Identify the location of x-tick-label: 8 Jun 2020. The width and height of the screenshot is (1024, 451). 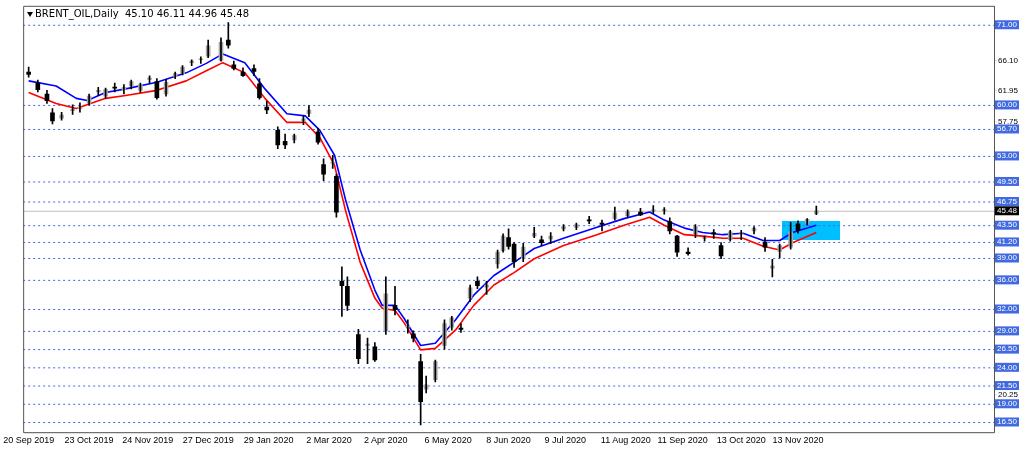
(508, 440).